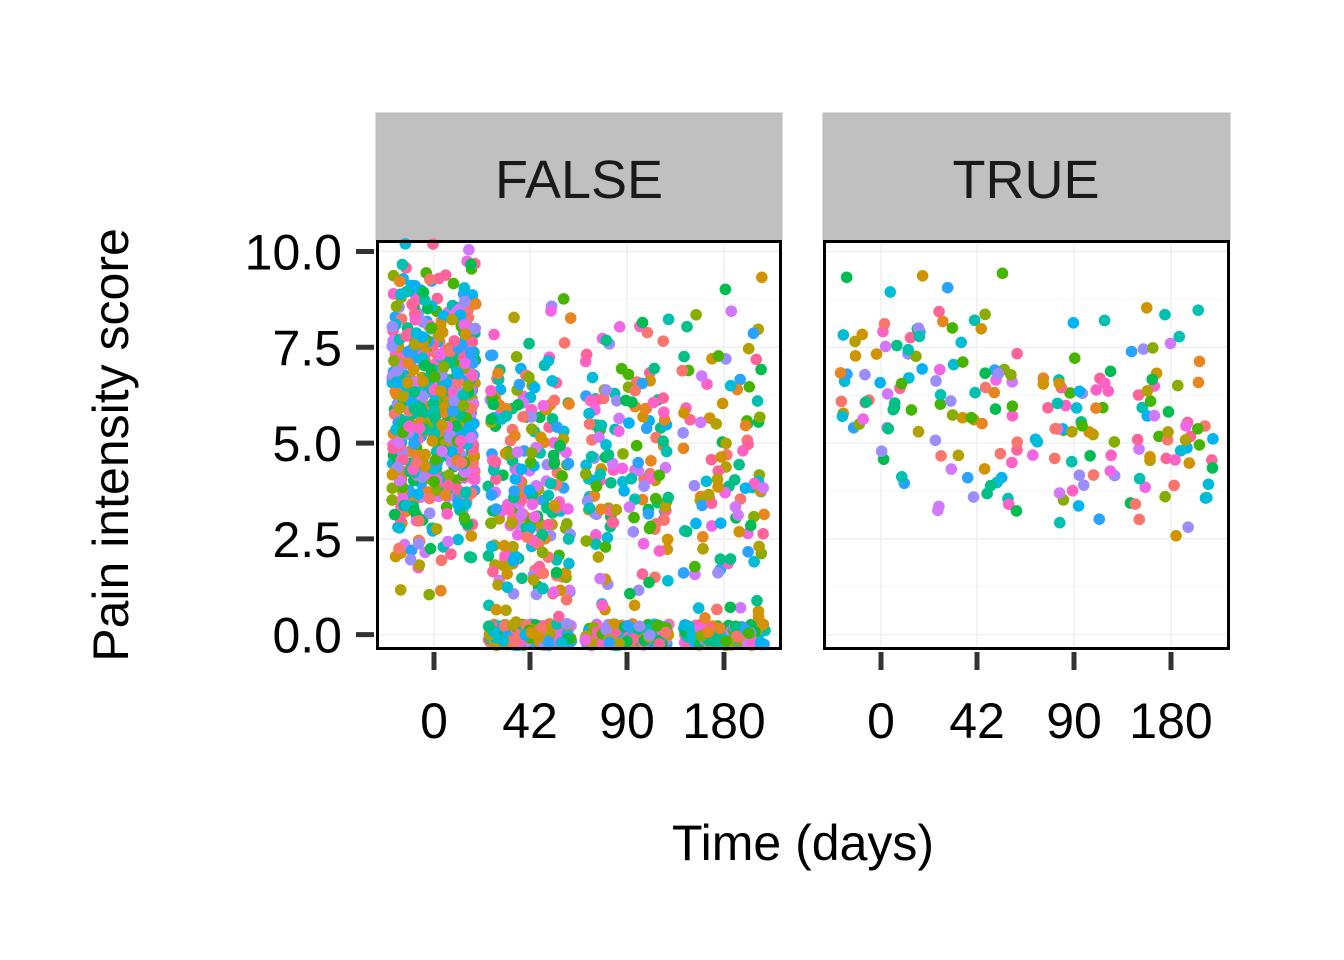  I want to click on facet-strip-label-true: TRUE, so click(1026, 180).